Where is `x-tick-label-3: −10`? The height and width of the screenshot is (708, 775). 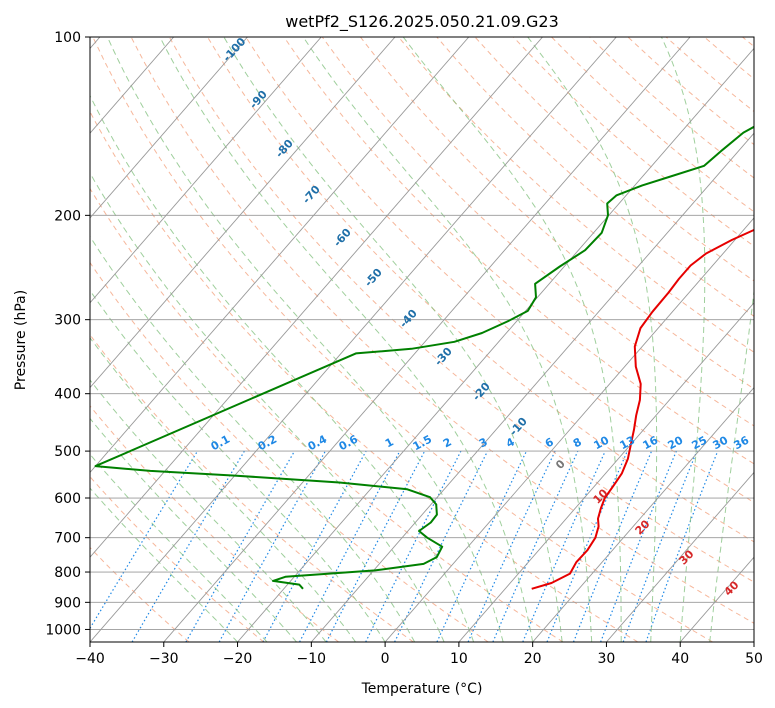
x-tick-label-3: −10 is located at coordinates (312, 659).